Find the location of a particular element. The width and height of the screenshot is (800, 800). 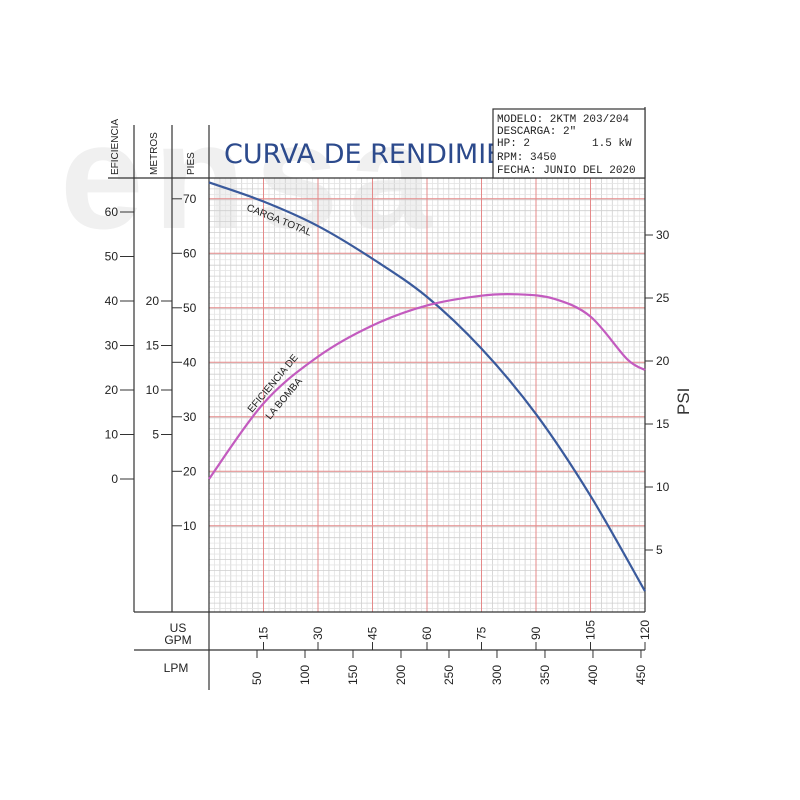

metros-axis-label: METROS is located at coordinates (154, 153).